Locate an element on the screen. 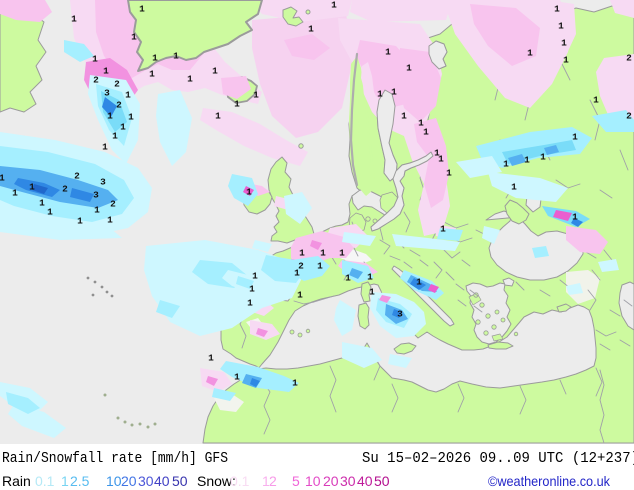  svg-text:Su 15–02–2026 09..09 UTC (12+2: Su 15–02–2026 09..09 UTC (12+237) is located at coordinates (498, 458).